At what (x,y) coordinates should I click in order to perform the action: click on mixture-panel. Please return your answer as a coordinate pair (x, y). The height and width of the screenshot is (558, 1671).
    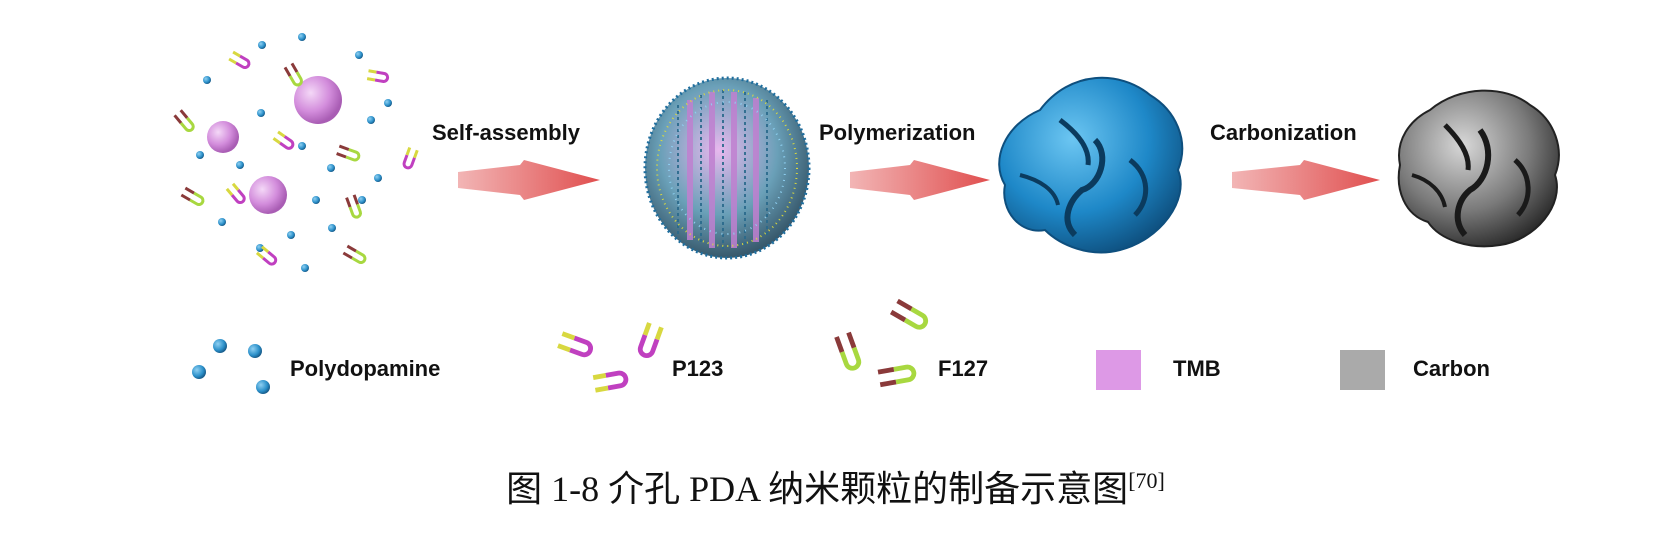
    Looking at the image, I should click on (296, 152).